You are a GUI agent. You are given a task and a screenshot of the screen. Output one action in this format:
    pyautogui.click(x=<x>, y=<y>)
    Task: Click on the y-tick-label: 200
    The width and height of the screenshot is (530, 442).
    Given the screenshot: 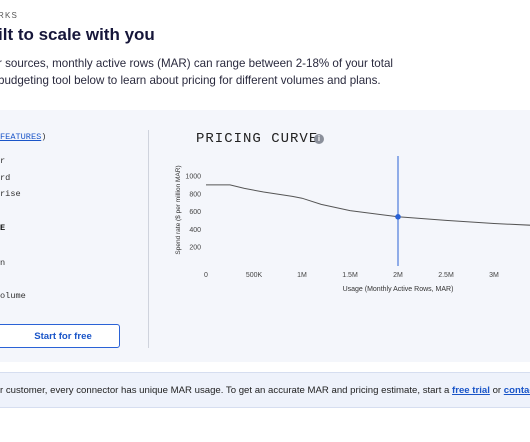 What is the action you would take?
    pyautogui.click(x=195, y=248)
    